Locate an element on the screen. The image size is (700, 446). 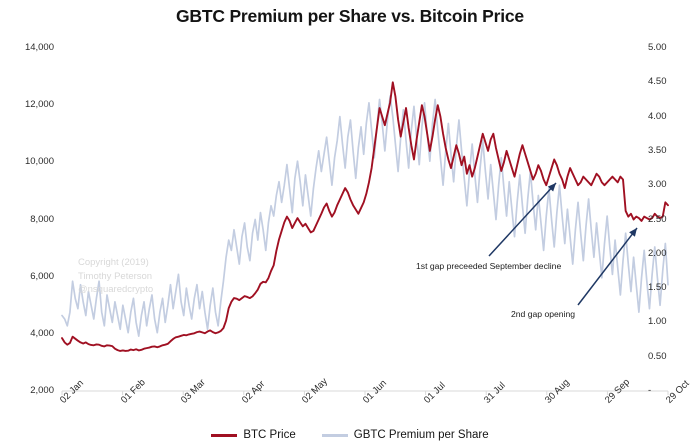
axes-group is located at coordinates (365, 392).